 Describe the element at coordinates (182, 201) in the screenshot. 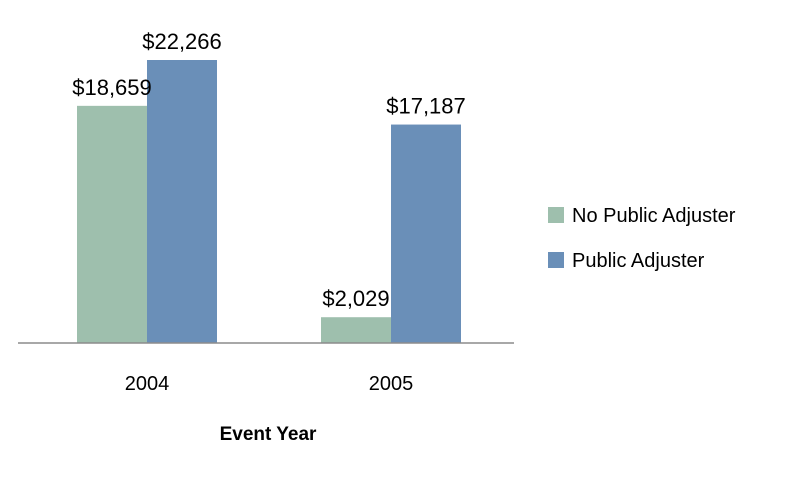

I see `bar-2004-public-adjuster` at that location.